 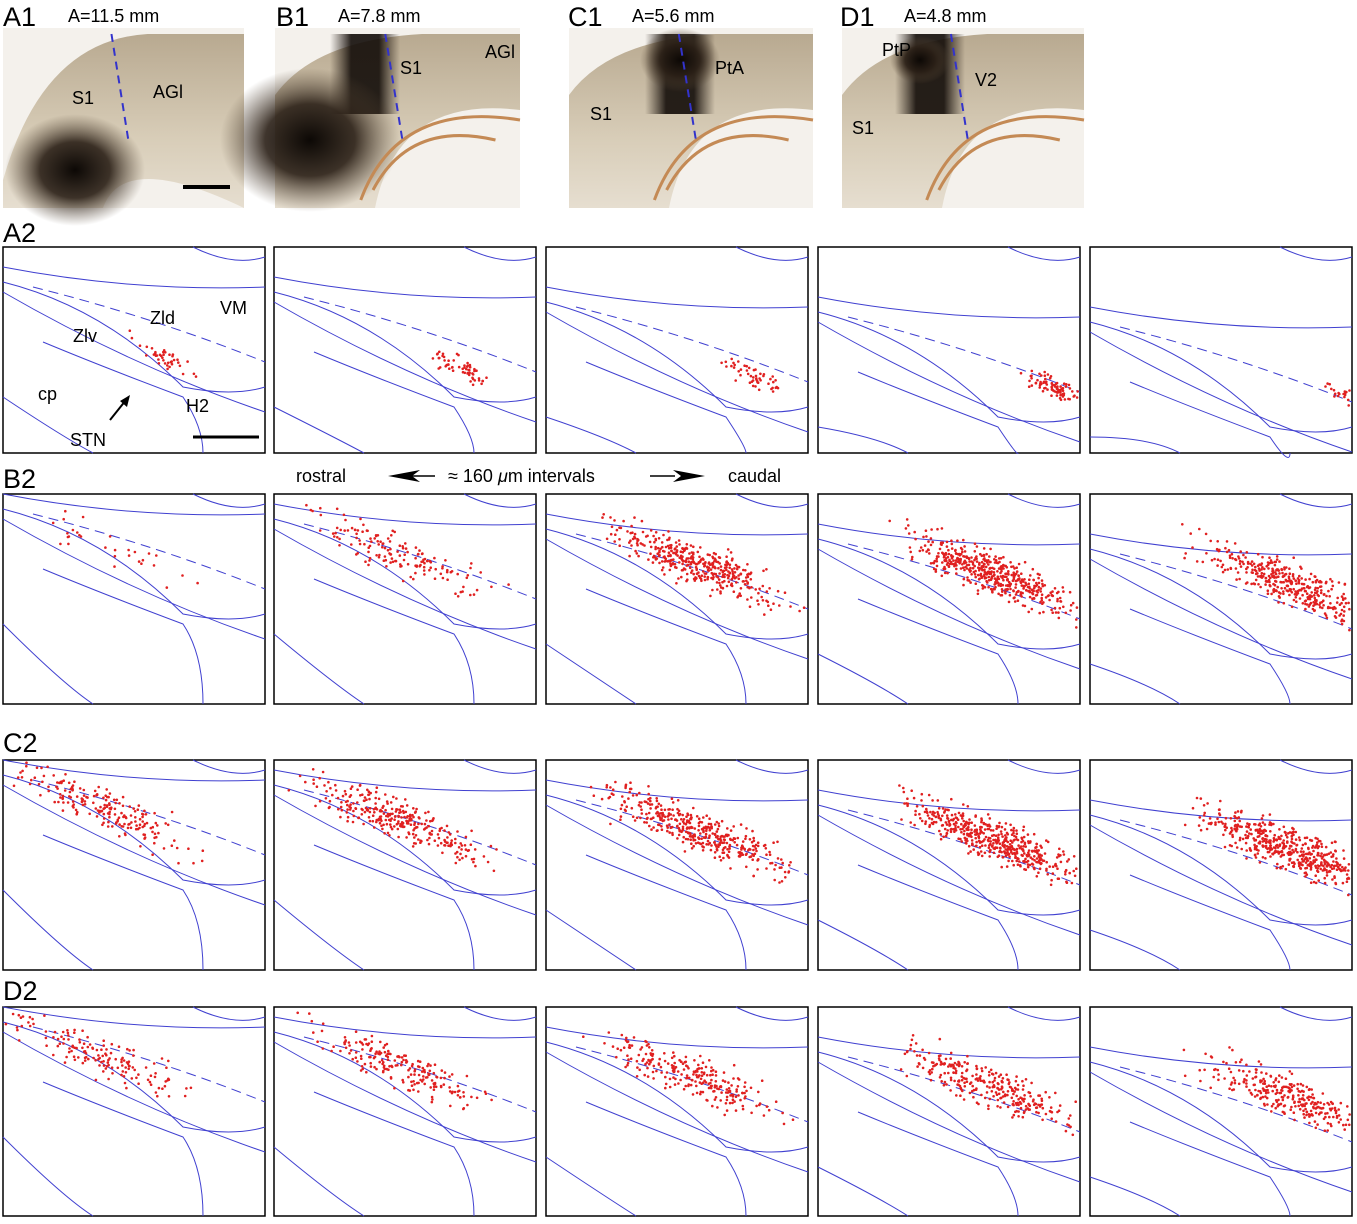 What do you see at coordinates (692, 571) in the screenshot?
I see `dashed` at bounding box center [692, 571].